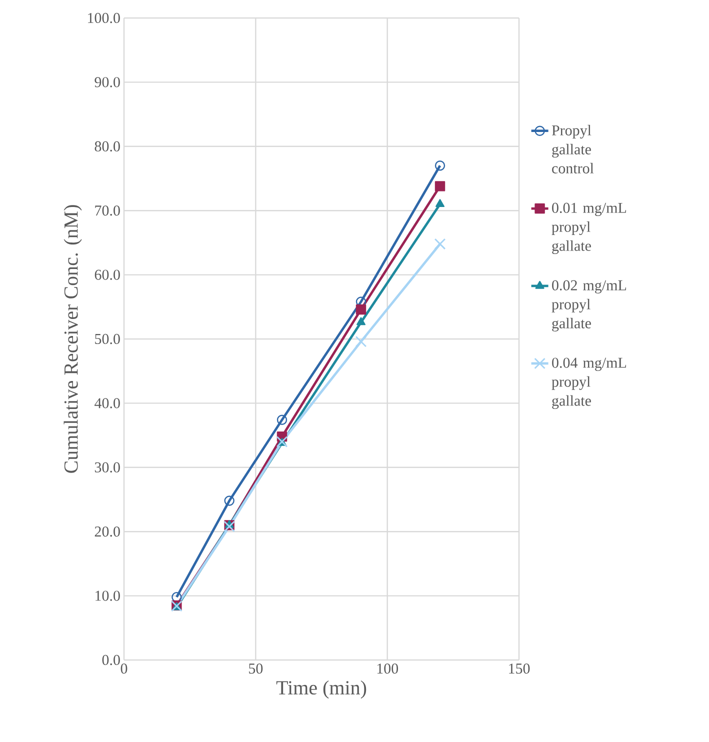  I want to click on y-tick-label: 50.0, so click(107, 339).